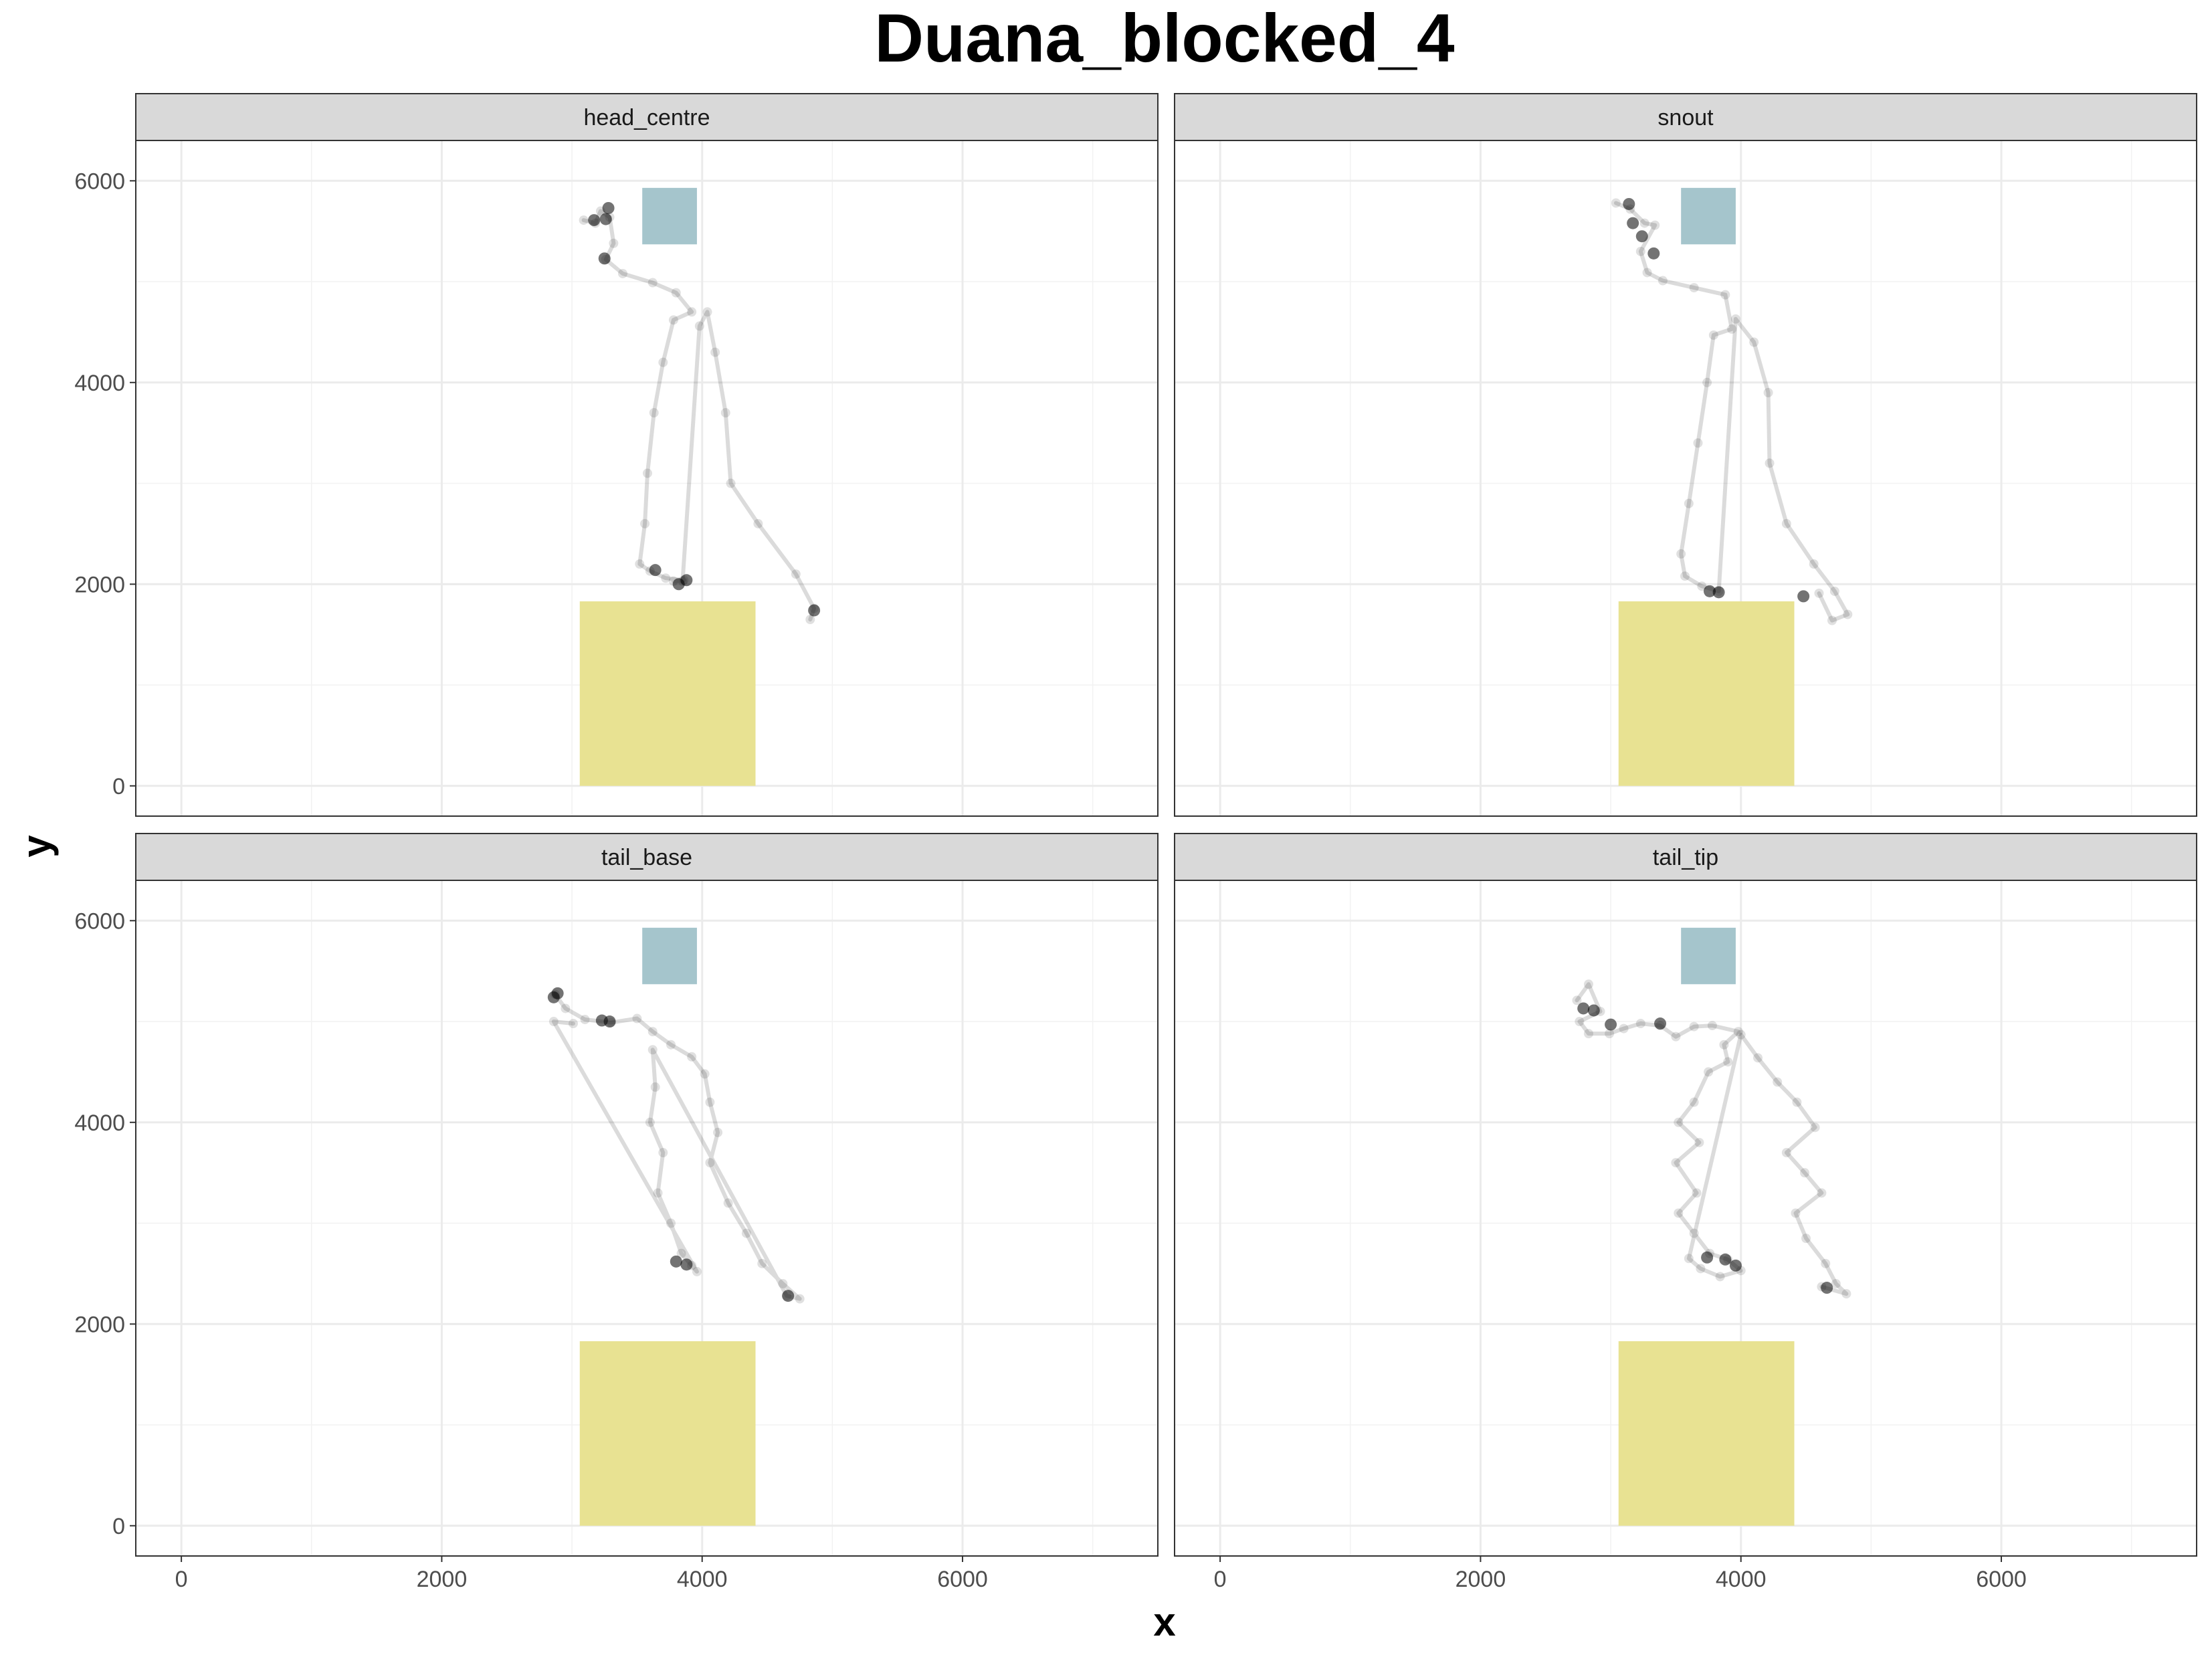 The image size is (2212, 1659). Describe the element at coordinates (1686, 117) in the screenshot. I see `facet-strip-label: snout` at that location.